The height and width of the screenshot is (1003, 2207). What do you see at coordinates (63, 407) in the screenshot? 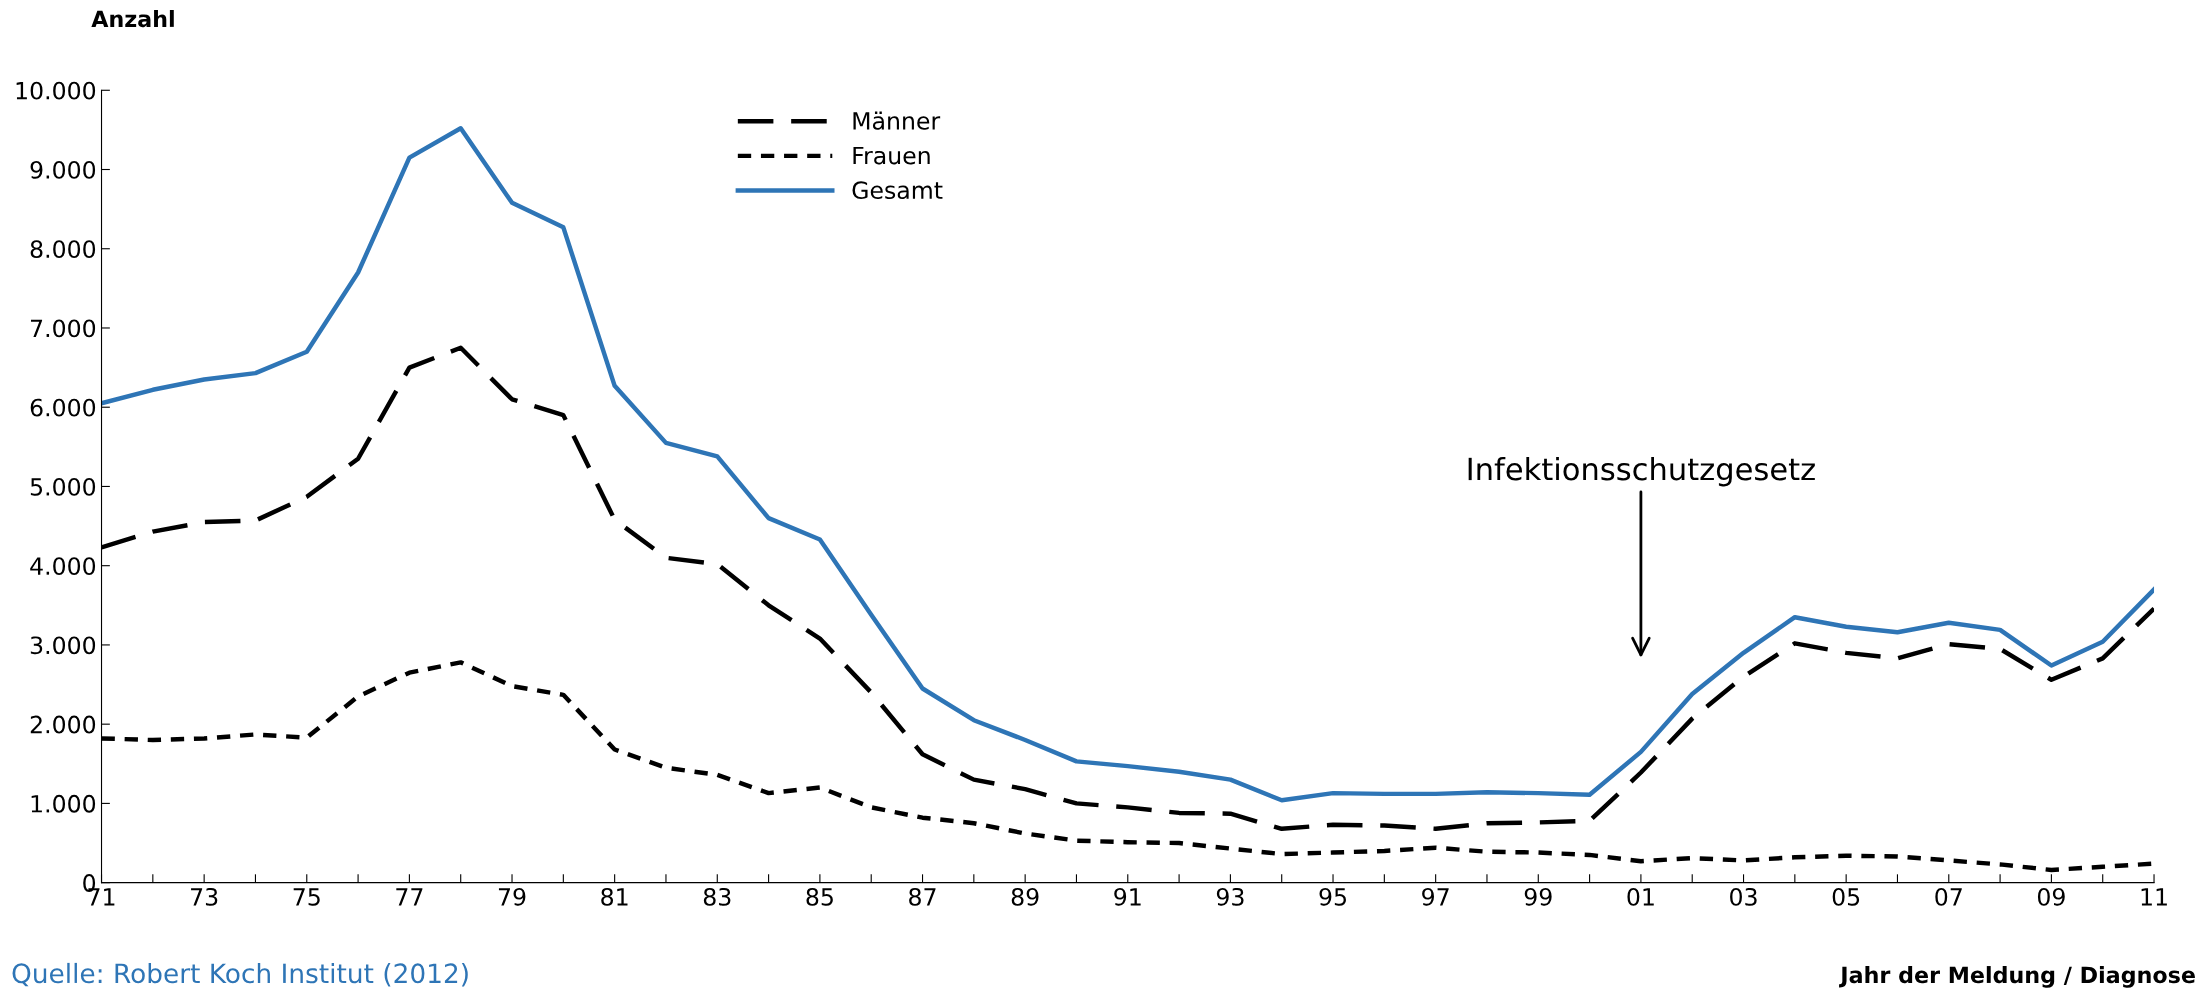
I see `y-tick-label: 6.000` at bounding box center [63, 407].